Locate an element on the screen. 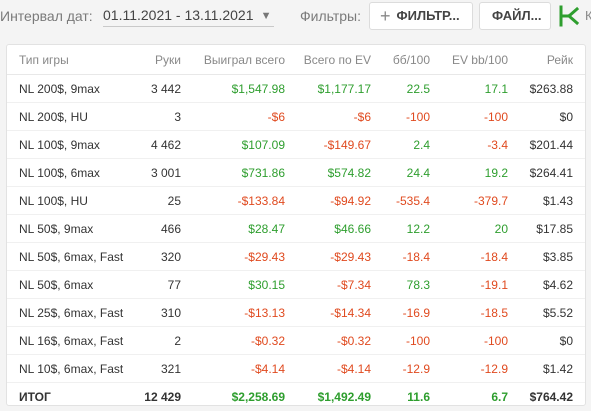  cell-bb100: -535.4 is located at coordinates (412, 201).